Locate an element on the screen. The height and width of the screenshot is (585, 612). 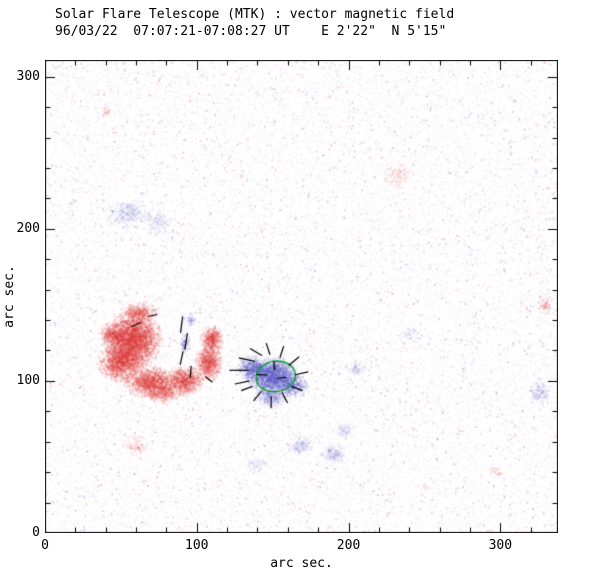
x-axis-label: arc sec. is located at coordinates (301, 563).